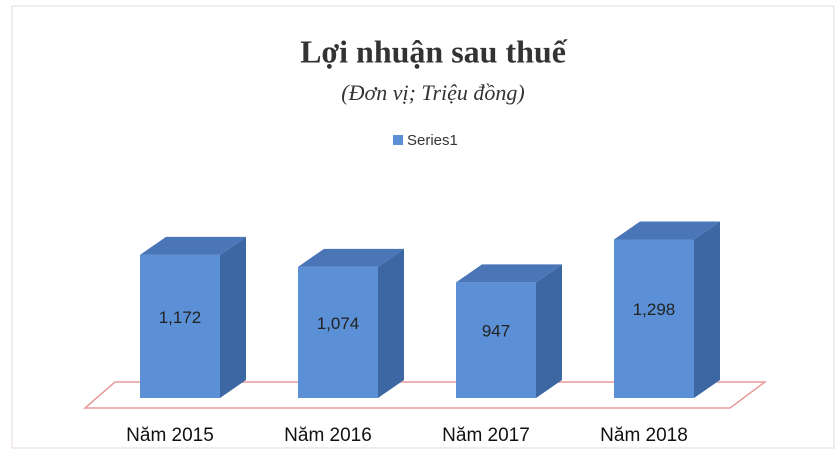 Image resolution: width=839 pixels, height=453 pixels. I want to click on data-label: 1,172, so click(180, 317).